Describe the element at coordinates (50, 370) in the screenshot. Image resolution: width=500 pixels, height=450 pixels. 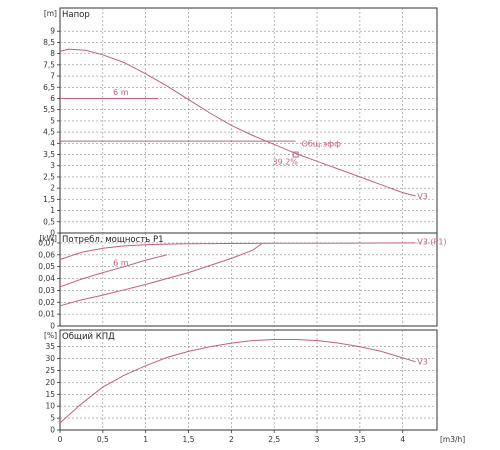
I see `eff-y-tick-label: 25` at that location.